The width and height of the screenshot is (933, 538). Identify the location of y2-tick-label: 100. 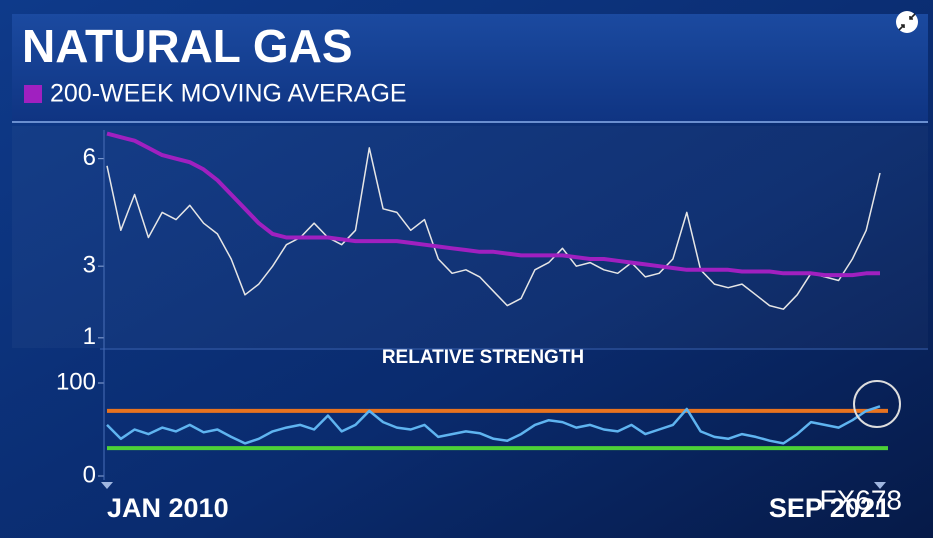
(76, 381).